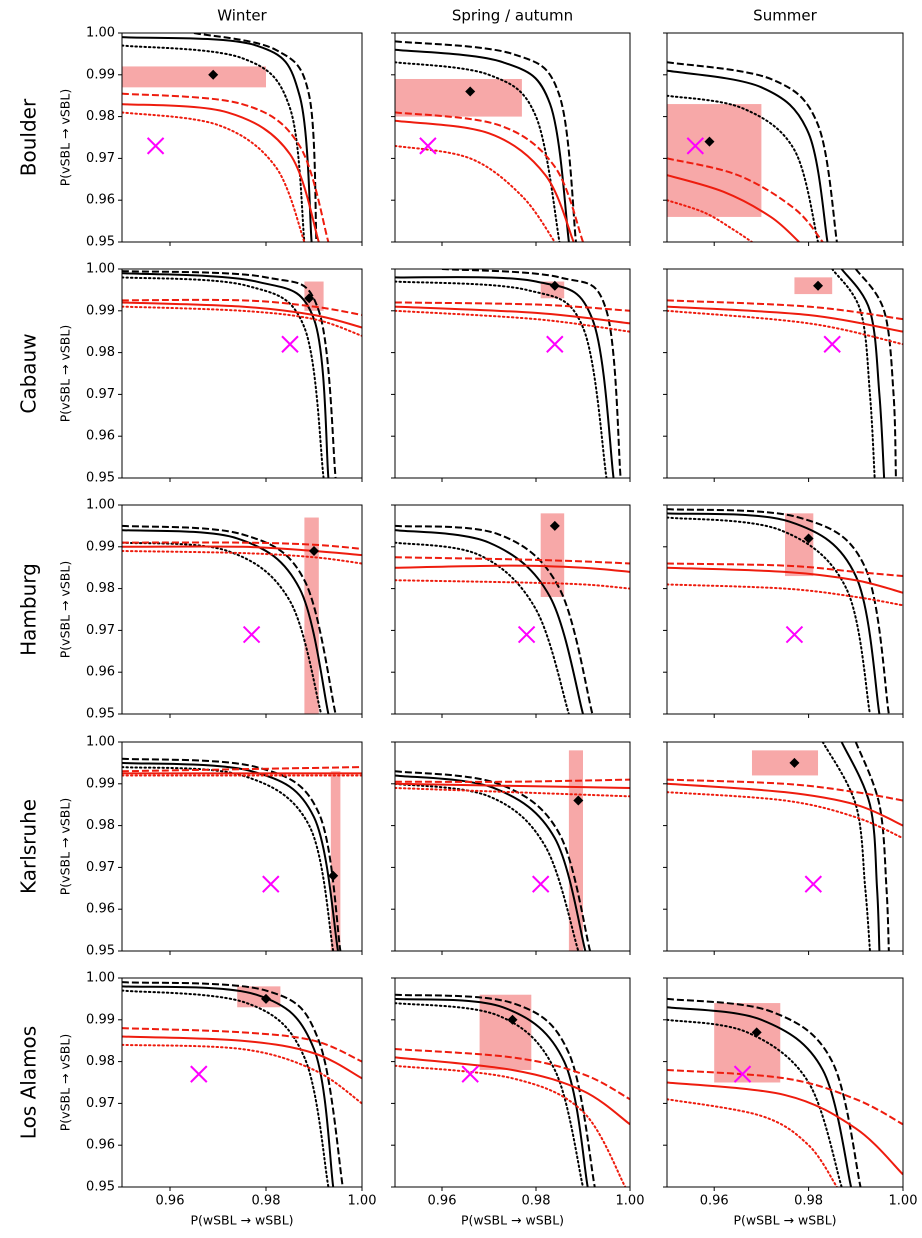 This screenshot has height=1238, width=922. I want to click on row-label: Hamburg, so click(29, 609).